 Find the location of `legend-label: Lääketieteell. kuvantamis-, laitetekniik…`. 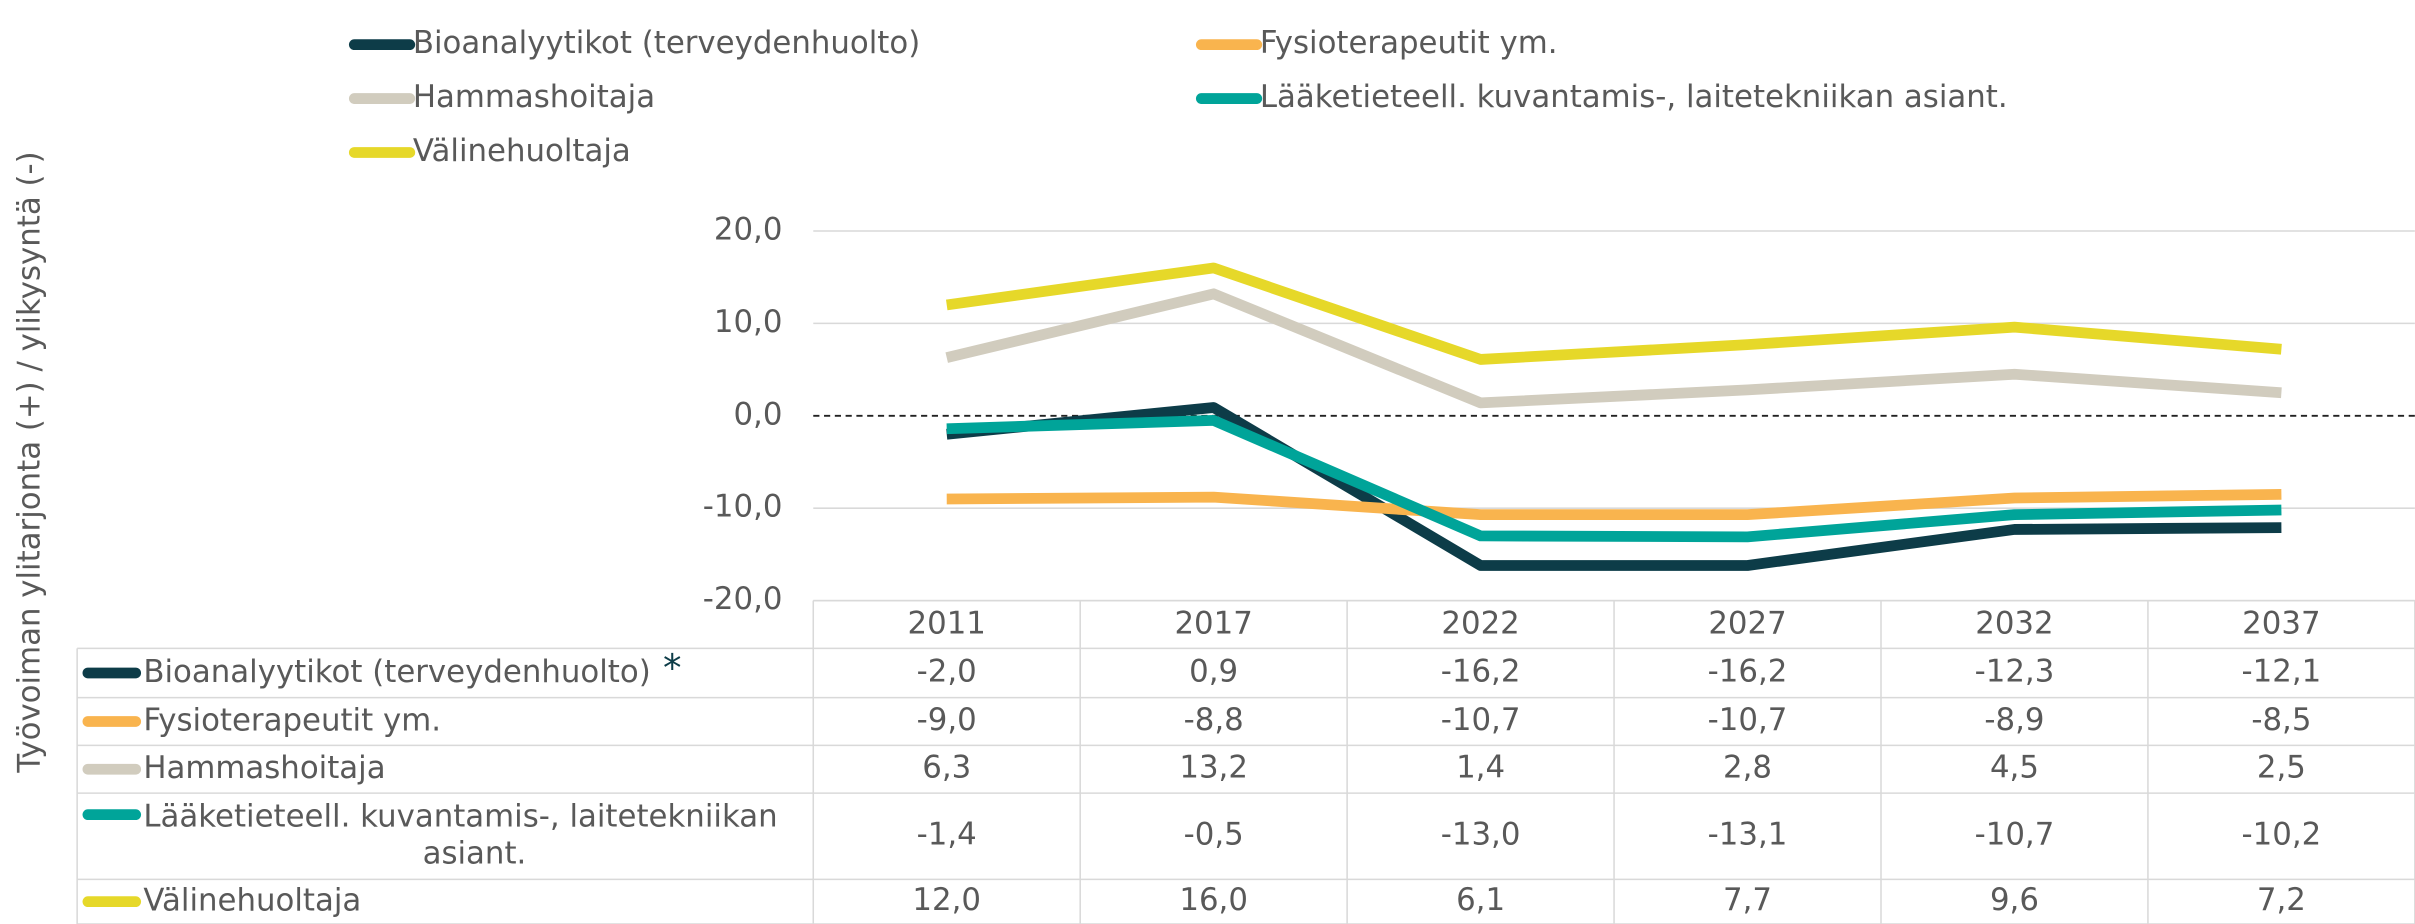

legend-label: Lääketieteell. kuvantamis-, laitetekniik… is located at coordinates (1634, 97).